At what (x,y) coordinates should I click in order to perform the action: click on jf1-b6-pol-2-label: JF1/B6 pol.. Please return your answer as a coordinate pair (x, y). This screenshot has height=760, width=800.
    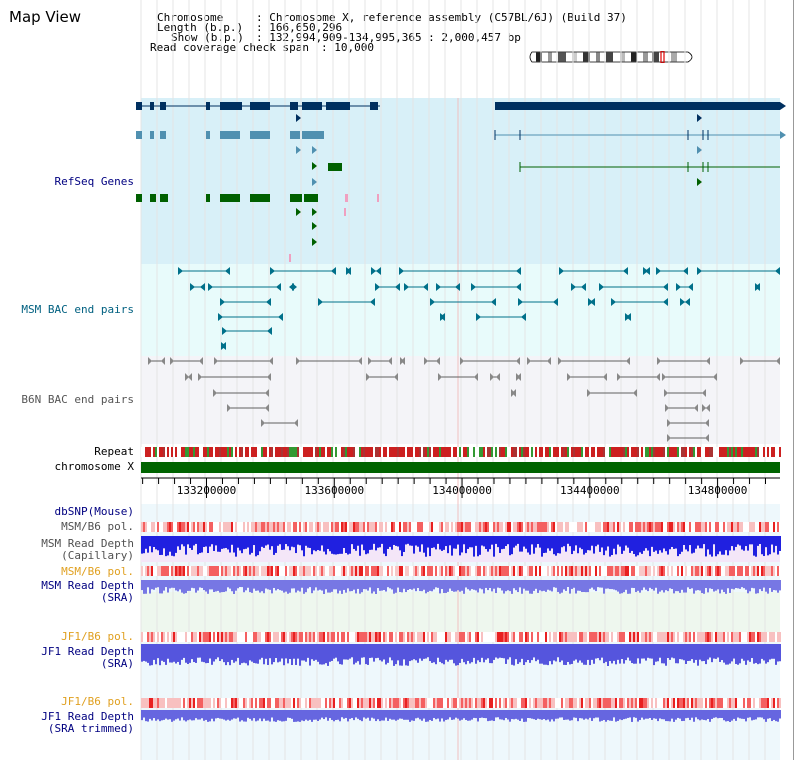
    Looking at the image, I should click on (97, 701).